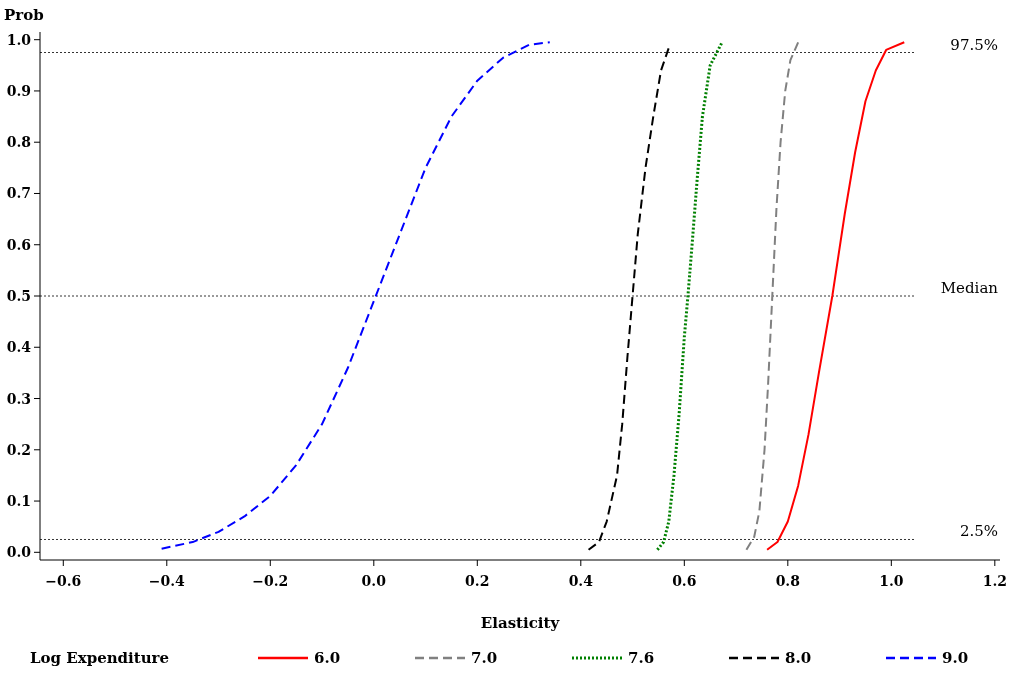  What do you see at coordinates (18, 244) in the screenshot?
I see `y-tick-label: 0.6` at bounding box center [18, 244].